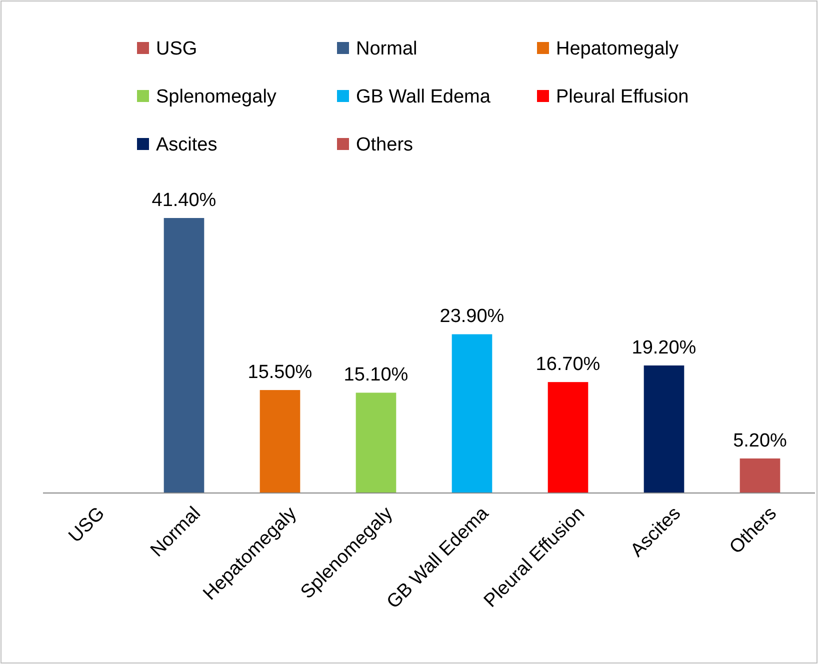 This screenshot has height=665, width=819. I want to click on legend-label: Hepatomegaly, so click(618, 49).